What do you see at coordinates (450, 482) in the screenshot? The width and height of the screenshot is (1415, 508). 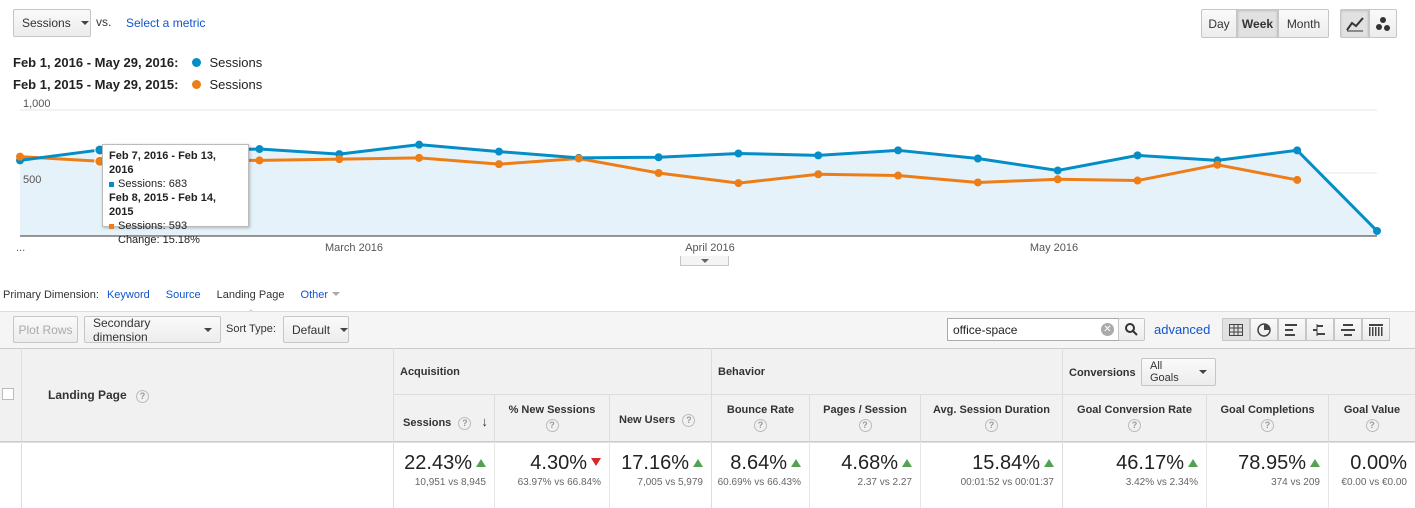 I see `cell-comparison: 10,951 vs 8,945` at bounding box center [450, 482].